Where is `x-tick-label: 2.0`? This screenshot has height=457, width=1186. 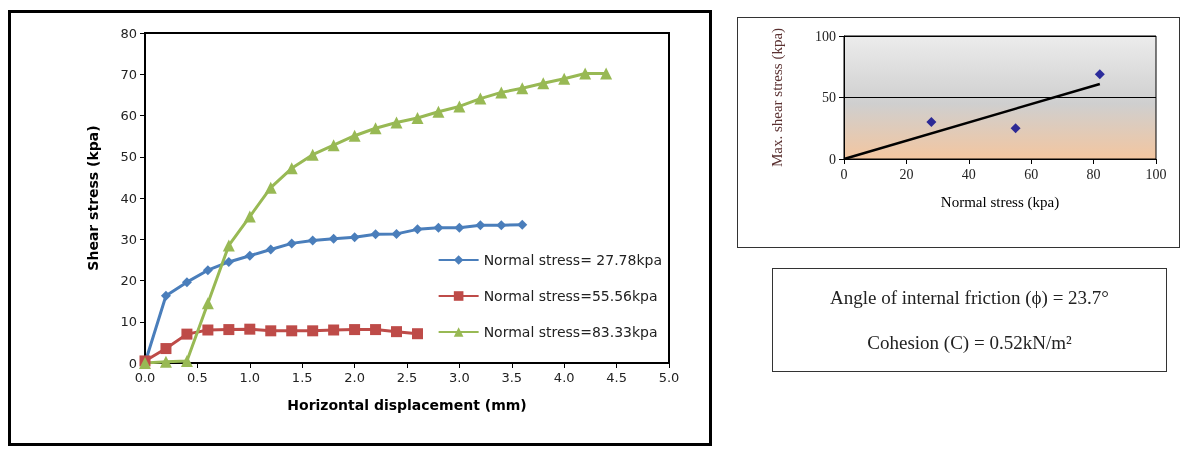
x-tick-label: 2.0 is located at coordinates (354, 377).